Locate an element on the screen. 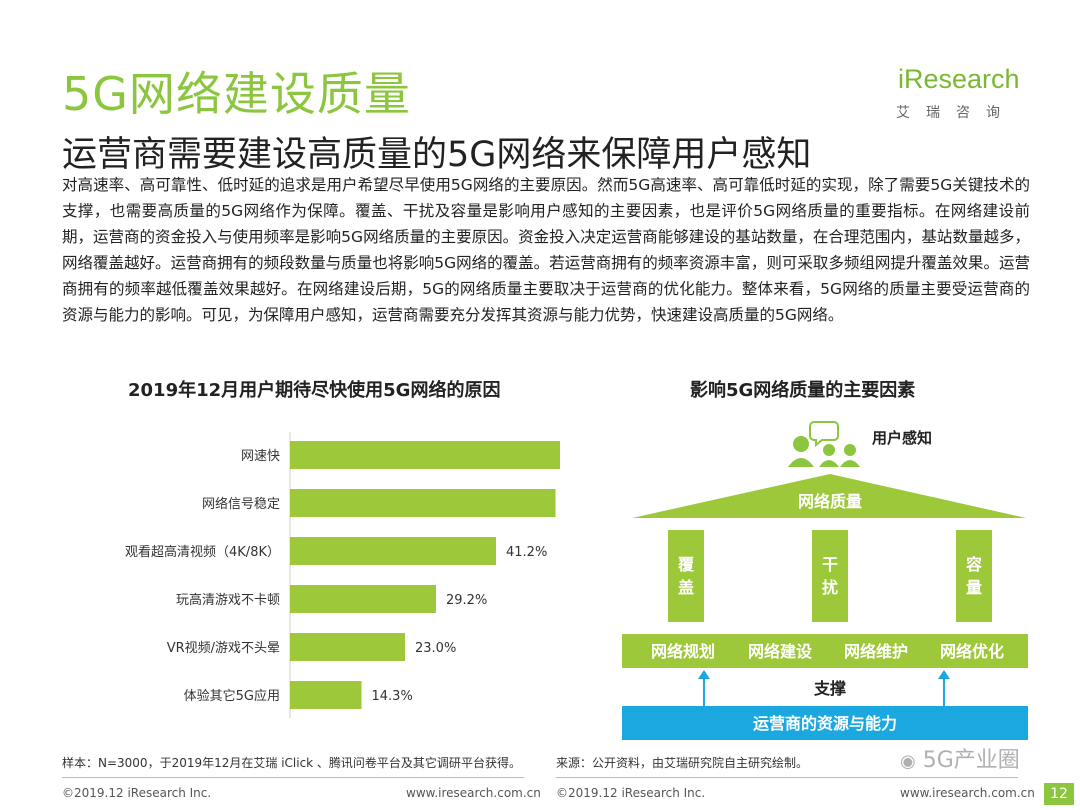  value-label-2: 41.2% is located at coordinates (526, 552).